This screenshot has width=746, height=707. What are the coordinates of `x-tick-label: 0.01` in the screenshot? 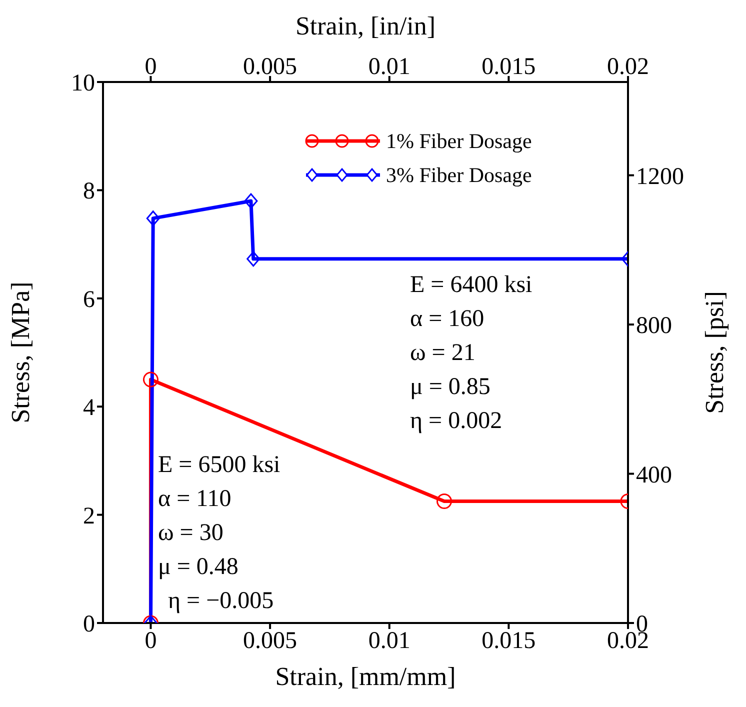 It's located at (389, 67).